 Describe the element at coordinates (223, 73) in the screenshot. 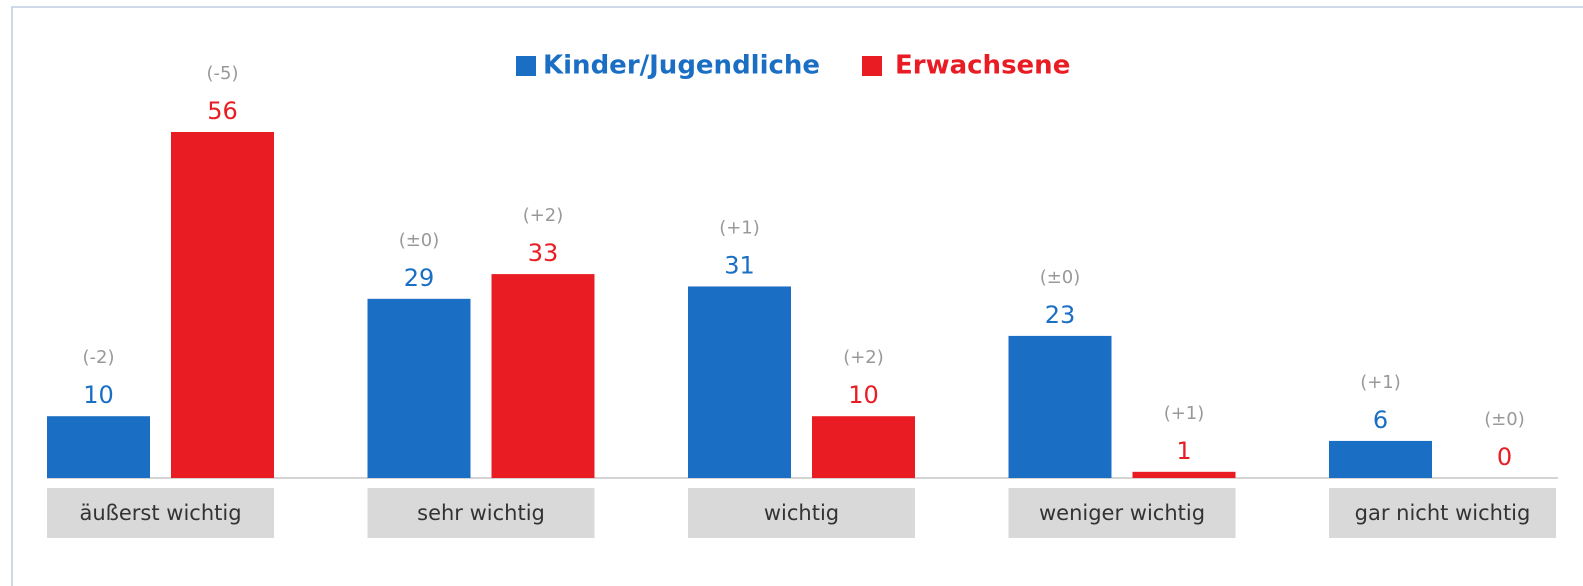

I see `change-label: (-5)` at that location.